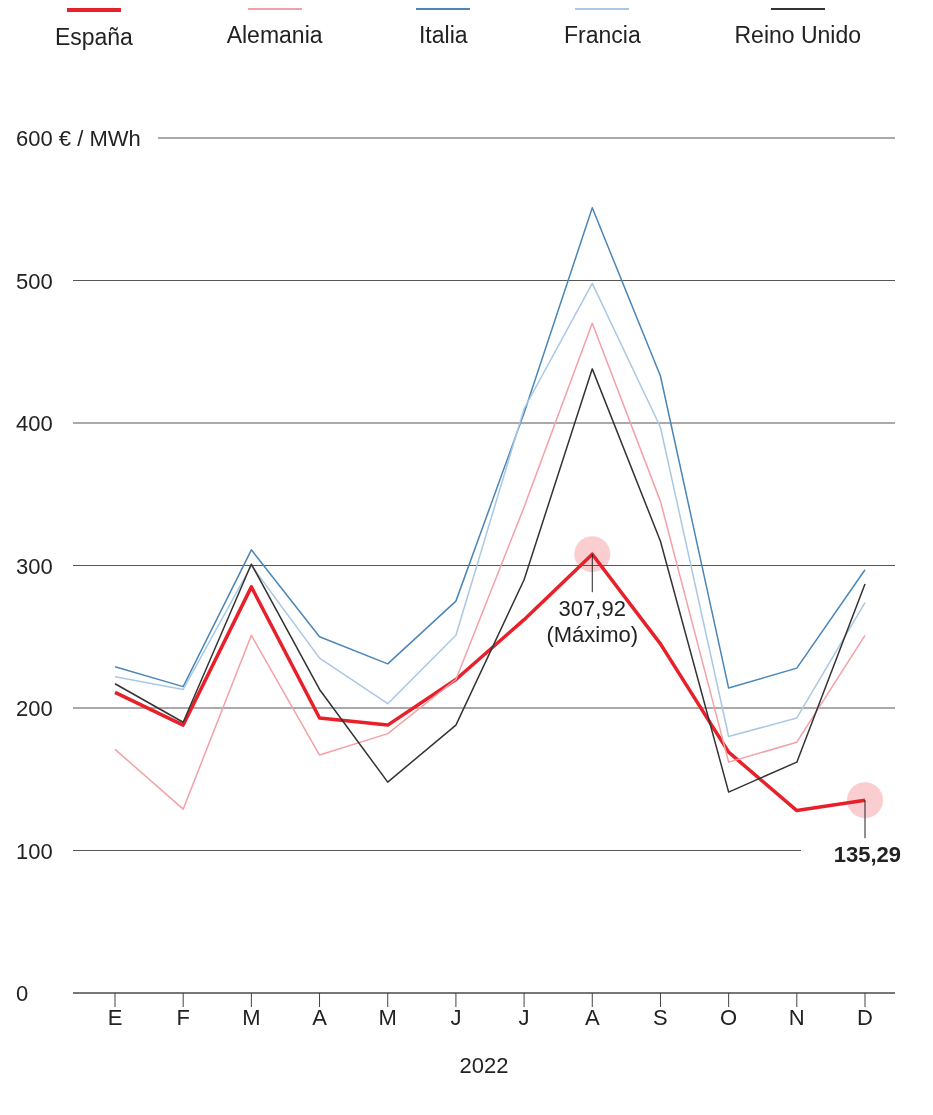 The height and width of the screenshot is (1115, 933). Describe the element at coordinates (274, 35) in the screenshot. I see `legend-label: Alemania` at that location.